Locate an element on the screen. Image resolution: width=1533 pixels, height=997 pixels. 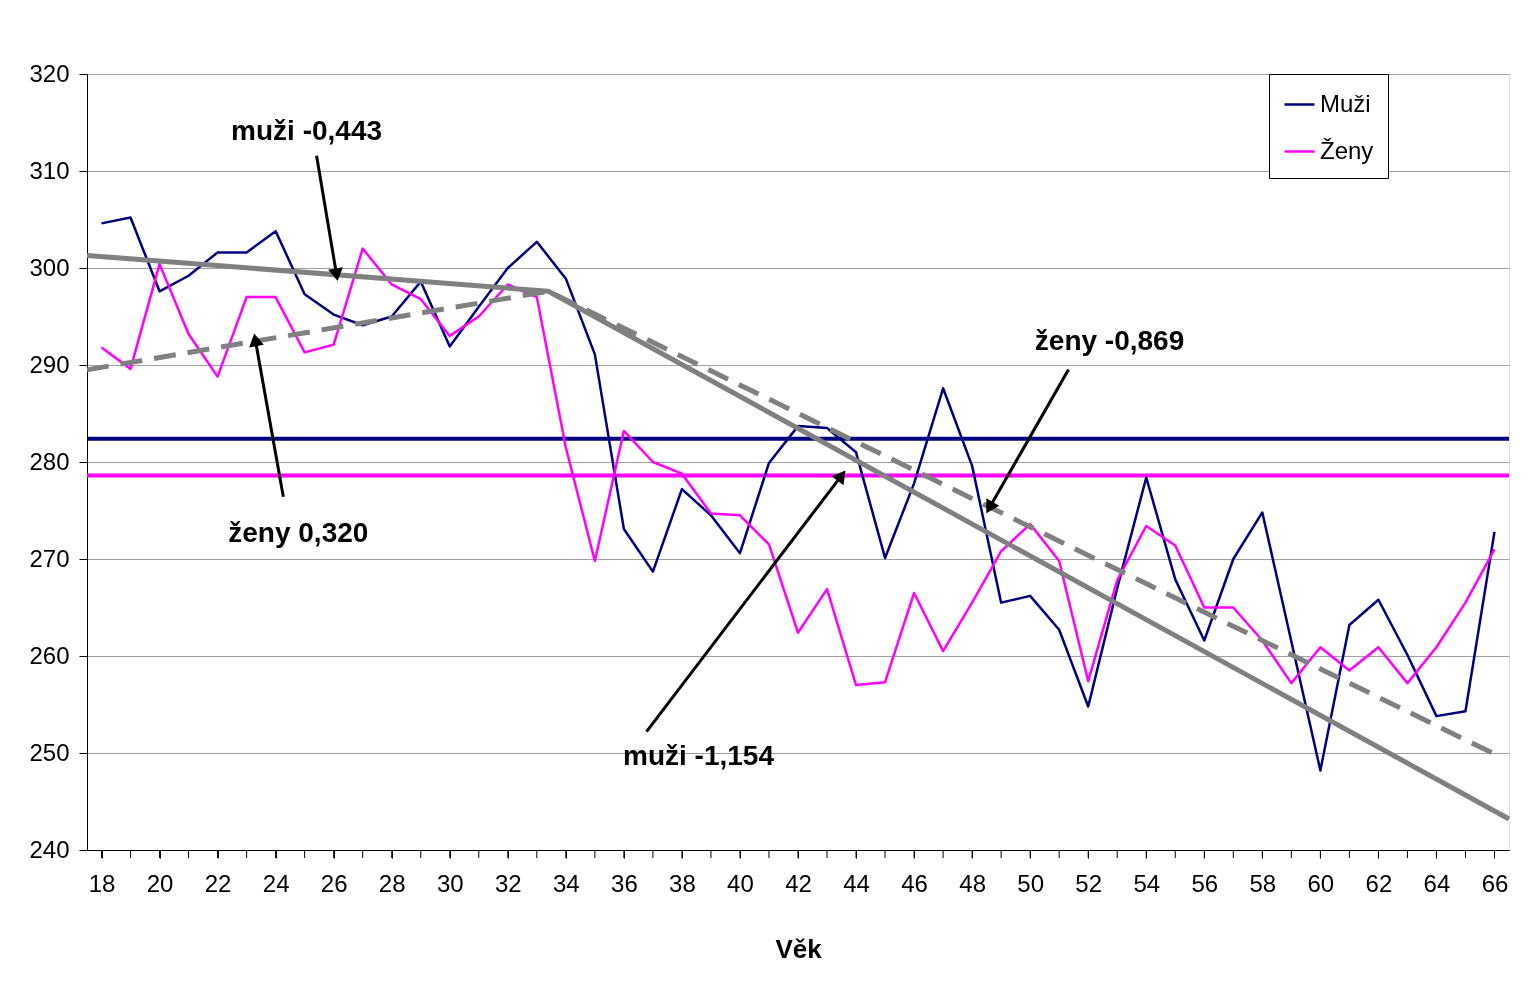
annotation: muži -0,443 is located at coordinates (307, 130).